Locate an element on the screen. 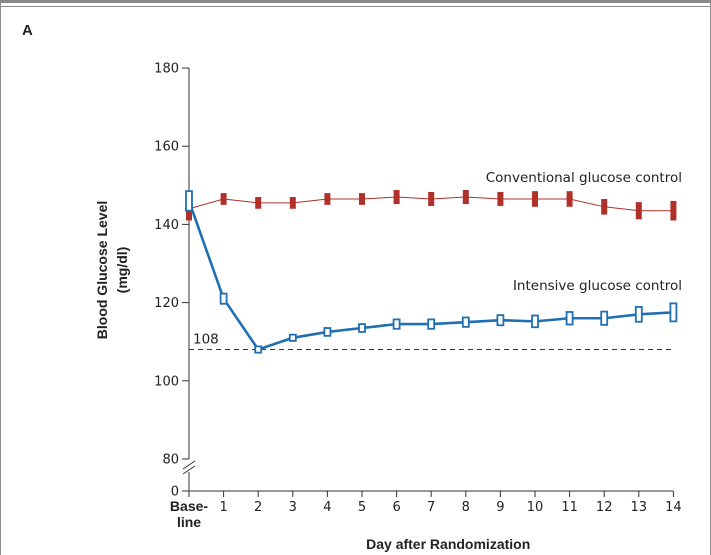 The image size is (711, 555). x-tick-label: 9 is located at coordinates (500, 507).